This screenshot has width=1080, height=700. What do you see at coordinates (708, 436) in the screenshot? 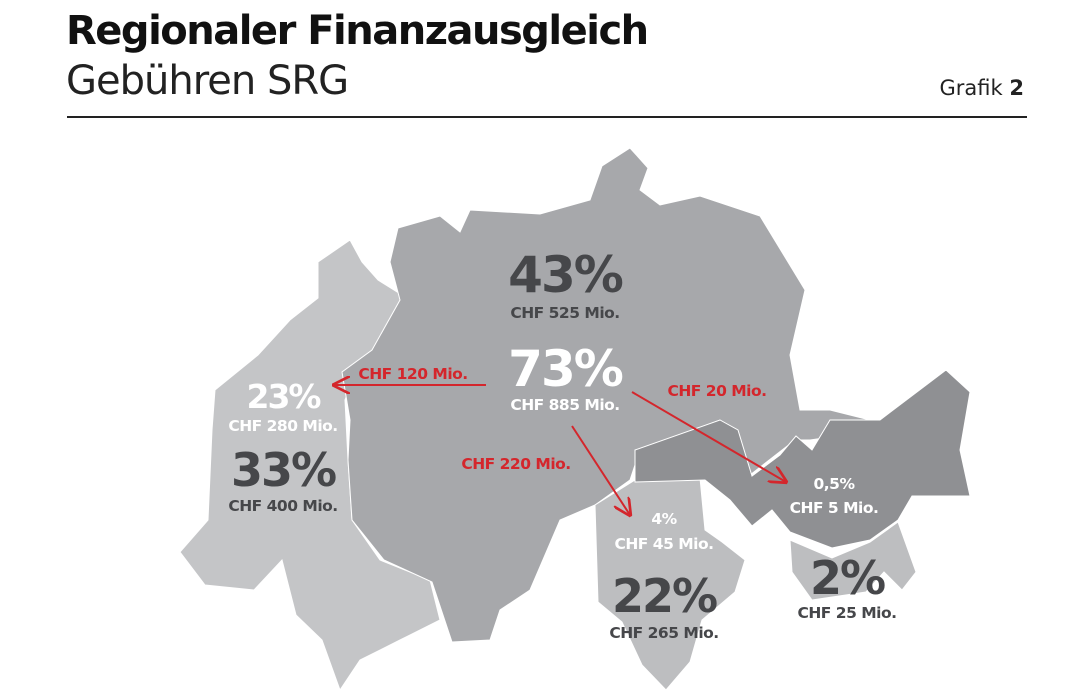
I see `flow-arrow-to-romansh` at bounding box center [708, 436].